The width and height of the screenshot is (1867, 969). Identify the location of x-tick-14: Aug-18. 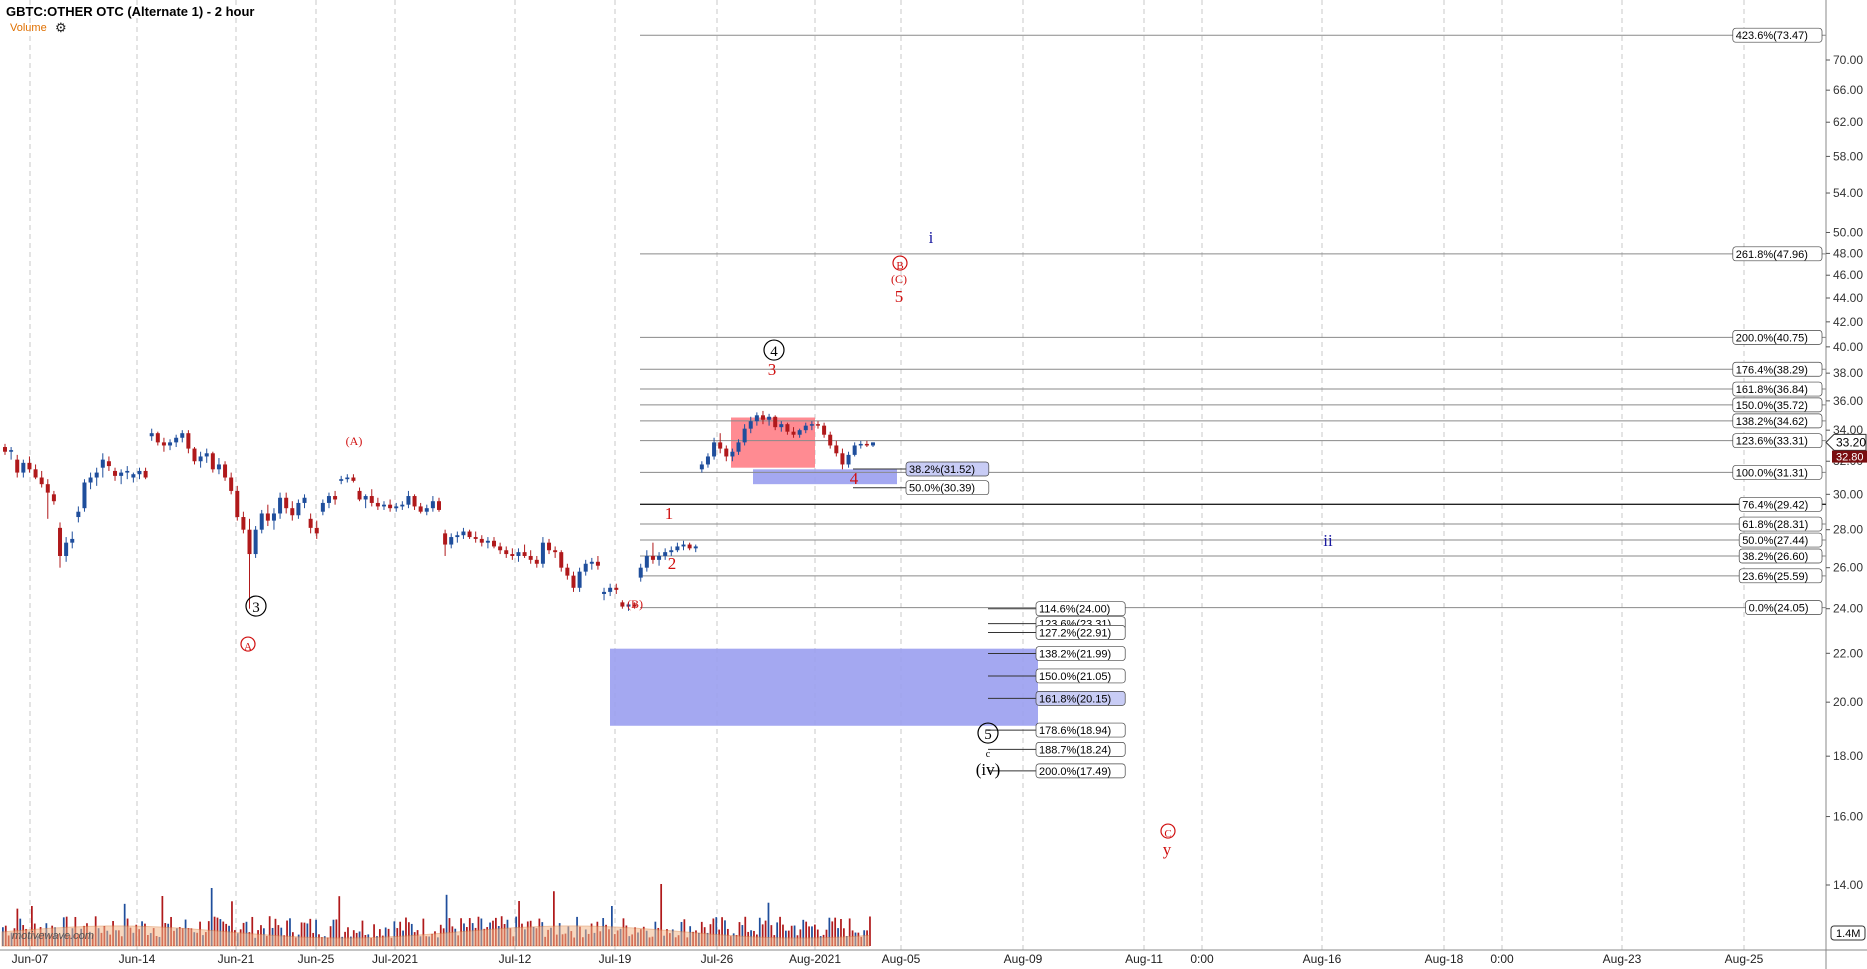
(1444, 959).